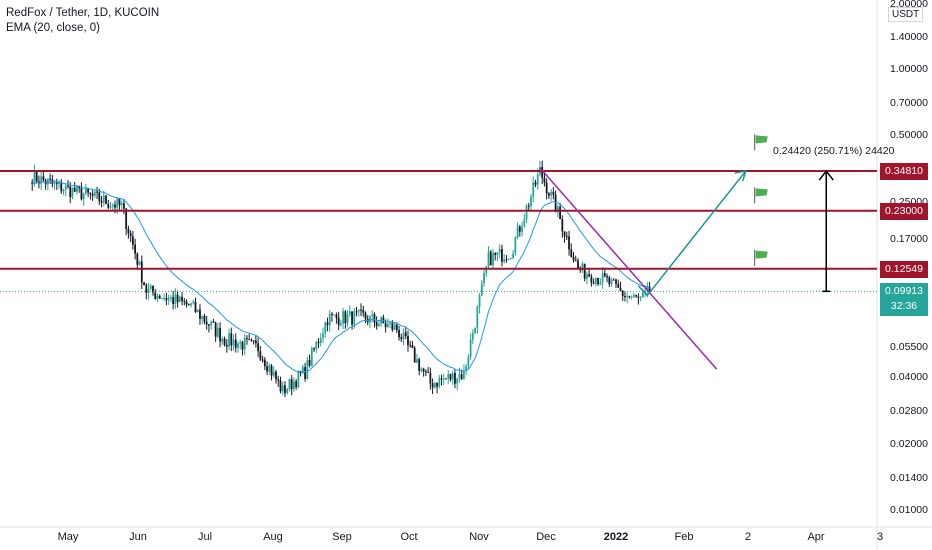 This screenshot has width=932, height=550. What do you see at coordinates (342, 537) in the screenshot?
I see `time-tick-label: Sep` at bounding box center [342, 537].